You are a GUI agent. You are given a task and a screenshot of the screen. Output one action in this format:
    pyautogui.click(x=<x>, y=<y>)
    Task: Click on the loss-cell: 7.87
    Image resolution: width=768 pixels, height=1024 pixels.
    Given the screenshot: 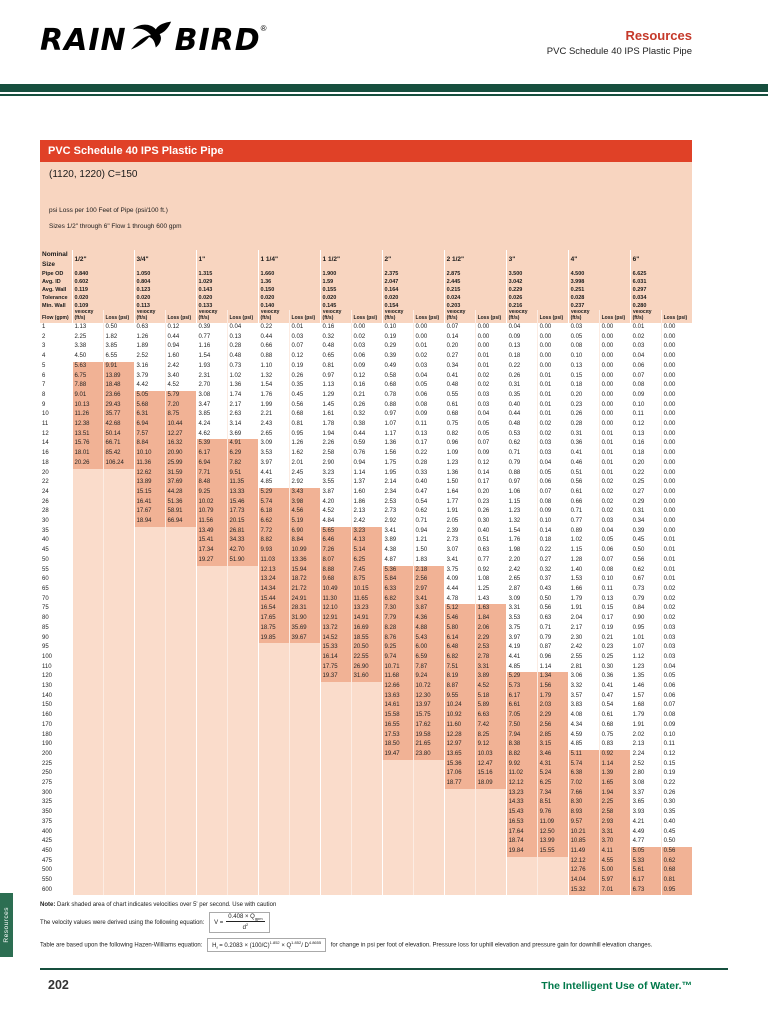 What is the action you would take?
    pyautogui.click(x=428, y=667)
    